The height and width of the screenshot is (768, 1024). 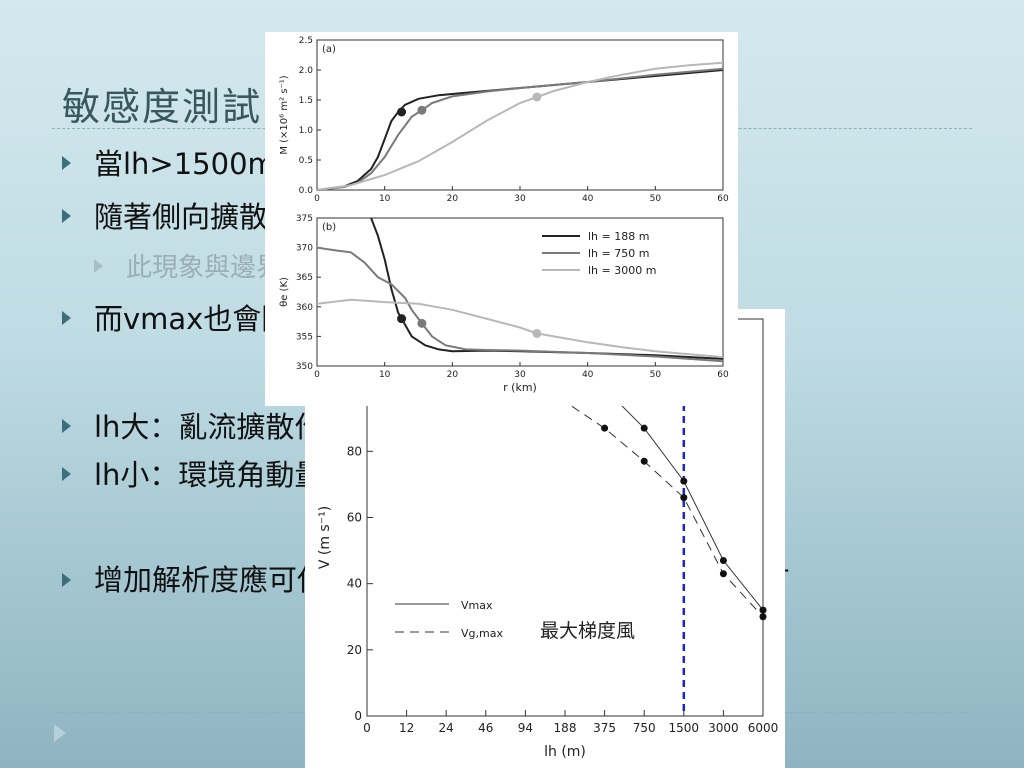 What do you see at coordinates (482, 633) in the screenshot?
I see `legend-entry: Vg,max` at bounding box center [482, 633].